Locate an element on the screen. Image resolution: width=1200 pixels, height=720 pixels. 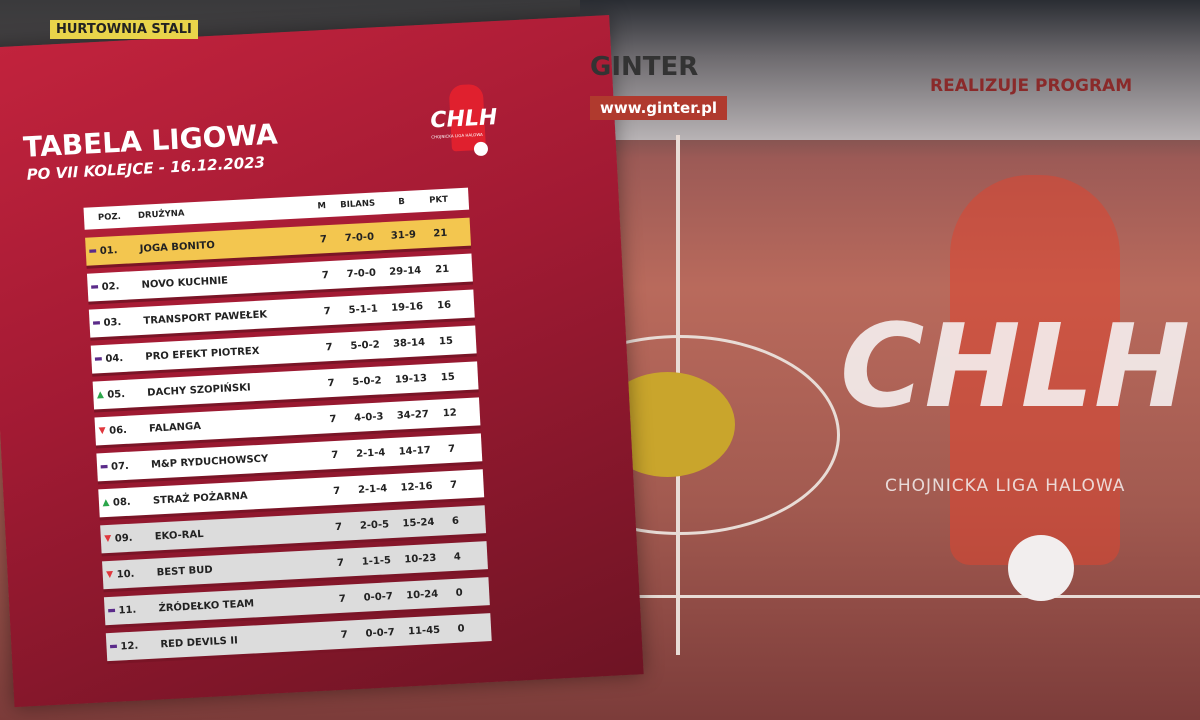
cell-b: 19-13 is located at coordinates (411, 379).